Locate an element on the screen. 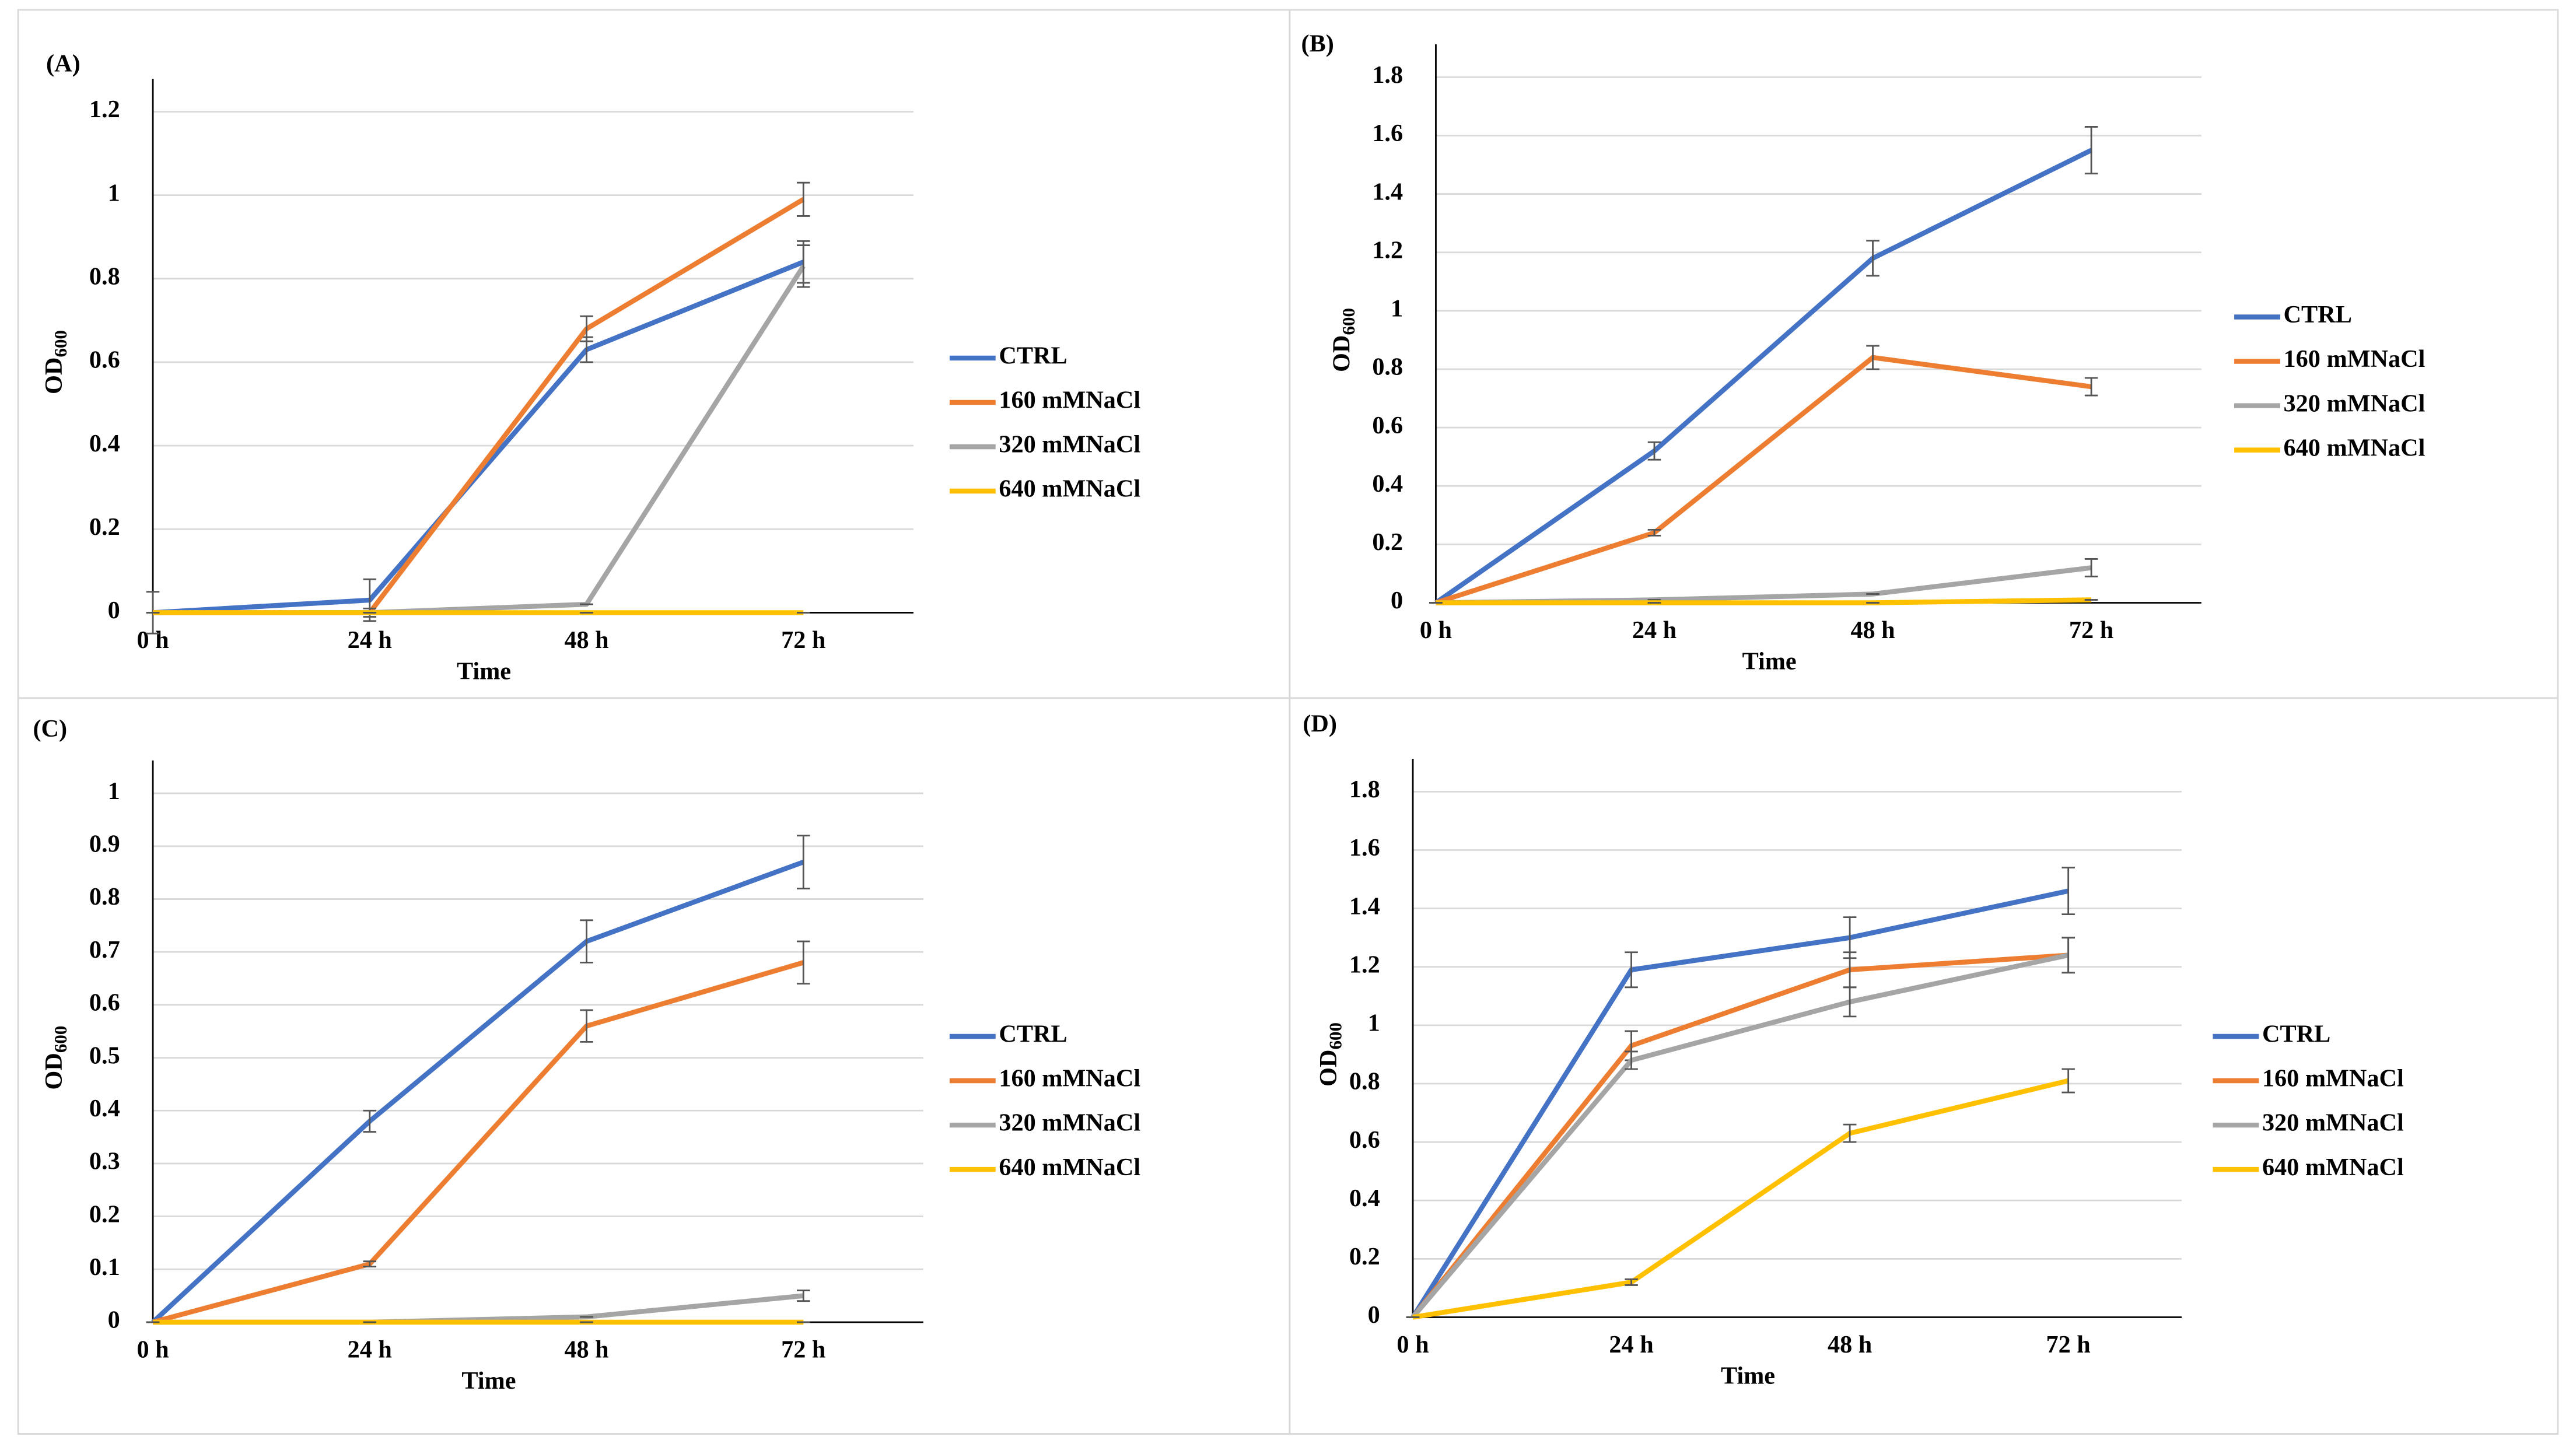 The height and width of the screenshot is (1447, 2576). y-tick-label: 1.2 is located at coordinates (1387, 250).